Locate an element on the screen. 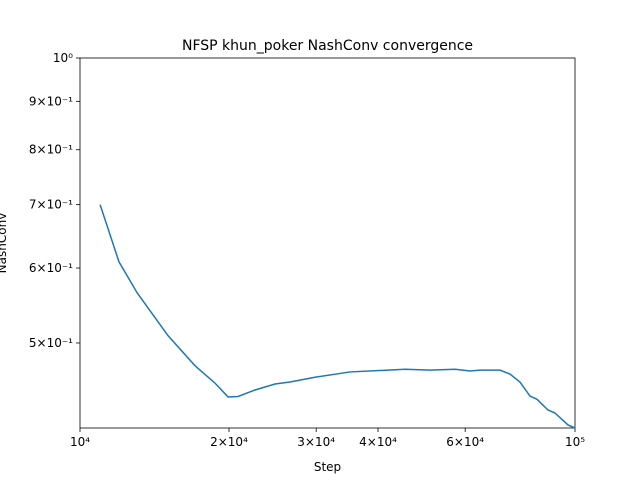 The height and width of the screenshot is (480, 640). x-tick-label: 4×10⁴ is located at coordinates (378, 442).